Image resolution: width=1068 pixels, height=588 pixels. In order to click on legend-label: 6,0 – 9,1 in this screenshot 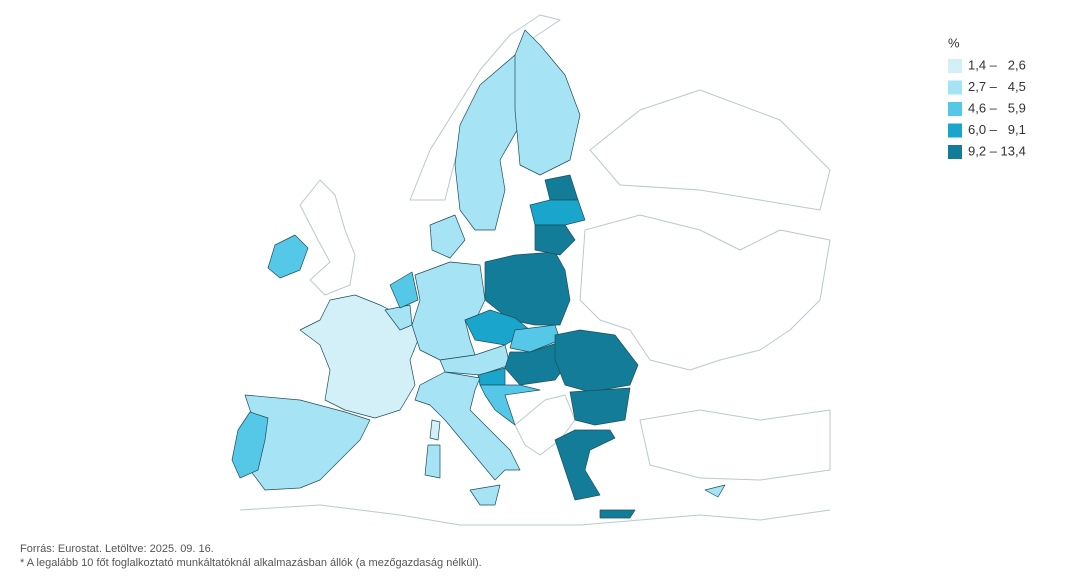, I will do `click(997, 129)`.